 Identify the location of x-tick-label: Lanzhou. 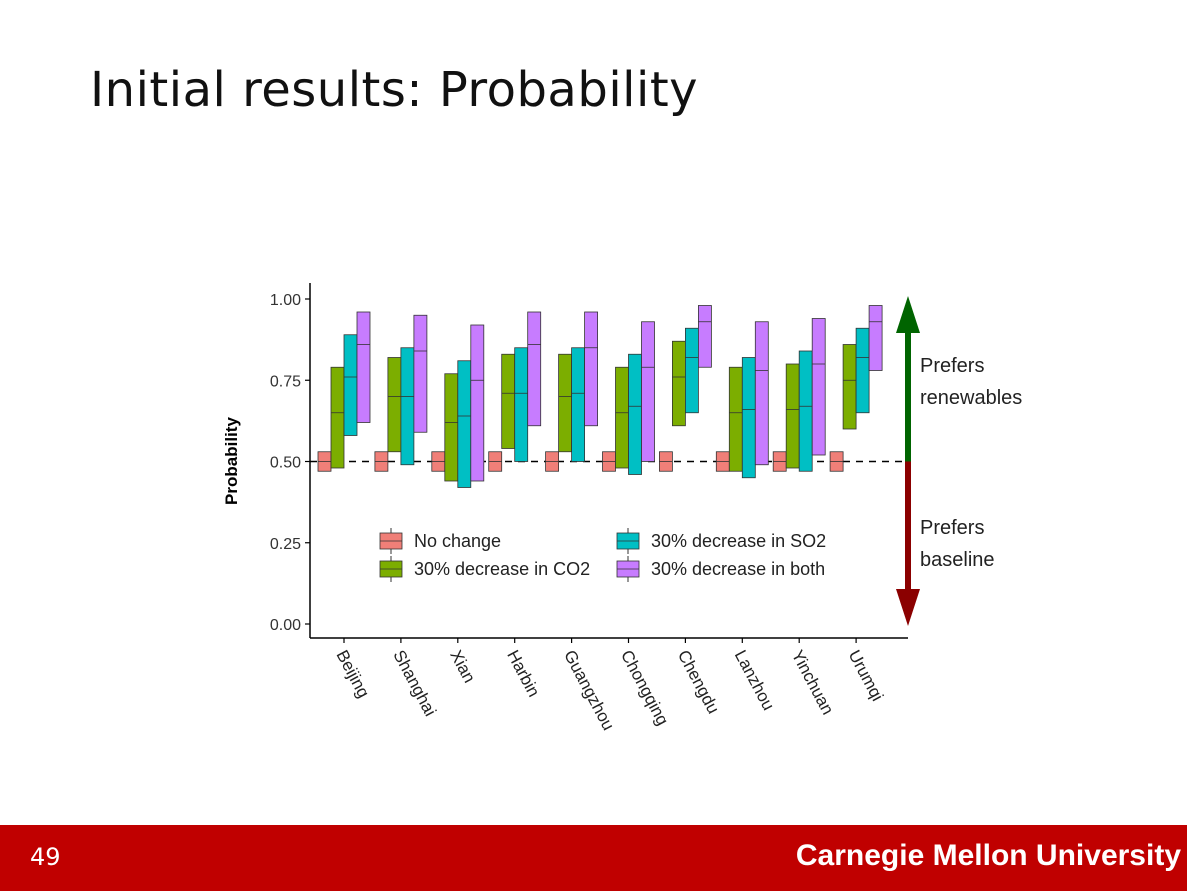
(754, 680).